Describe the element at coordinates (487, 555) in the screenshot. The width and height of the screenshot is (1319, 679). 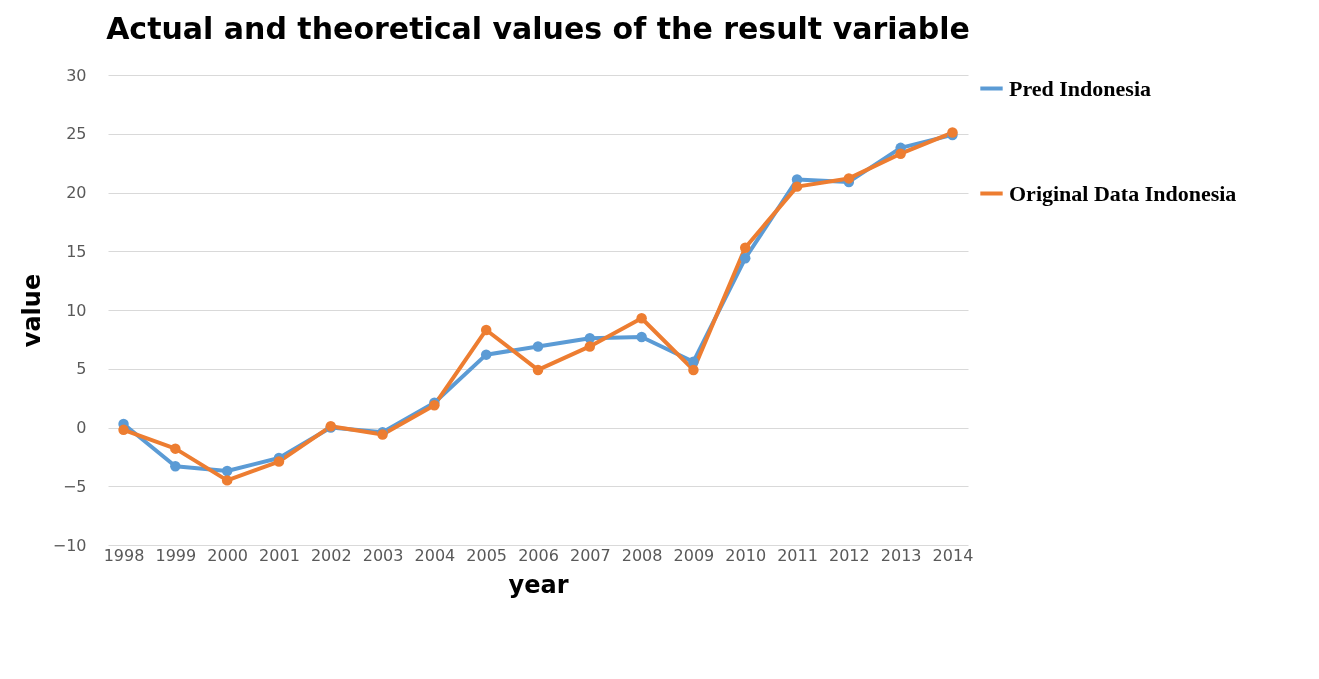
I see `x-tick-label: 2005` at that location.